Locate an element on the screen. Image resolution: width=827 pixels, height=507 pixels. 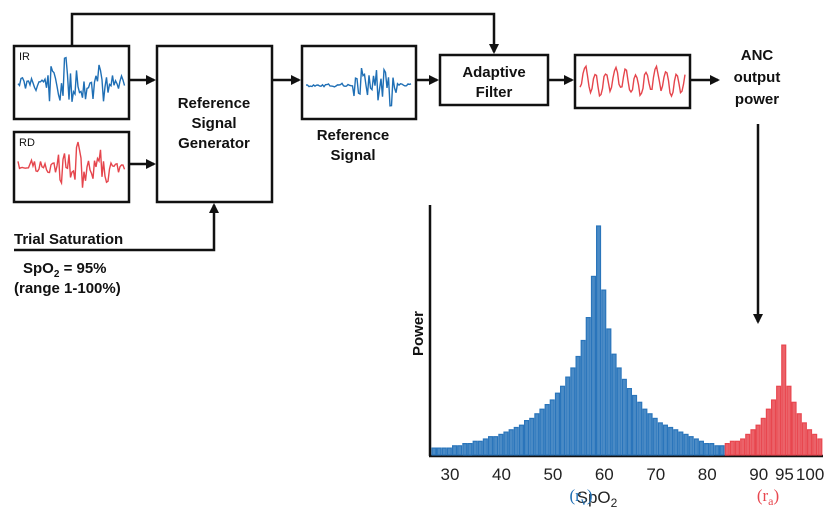
trial-saturation-label: Trial Saturation is located at coordinates (68, 239).